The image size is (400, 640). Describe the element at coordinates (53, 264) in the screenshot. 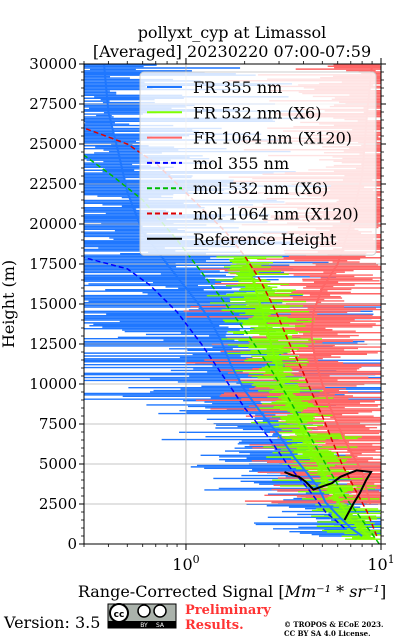

I see `y-tick-label: 17500` at that location.